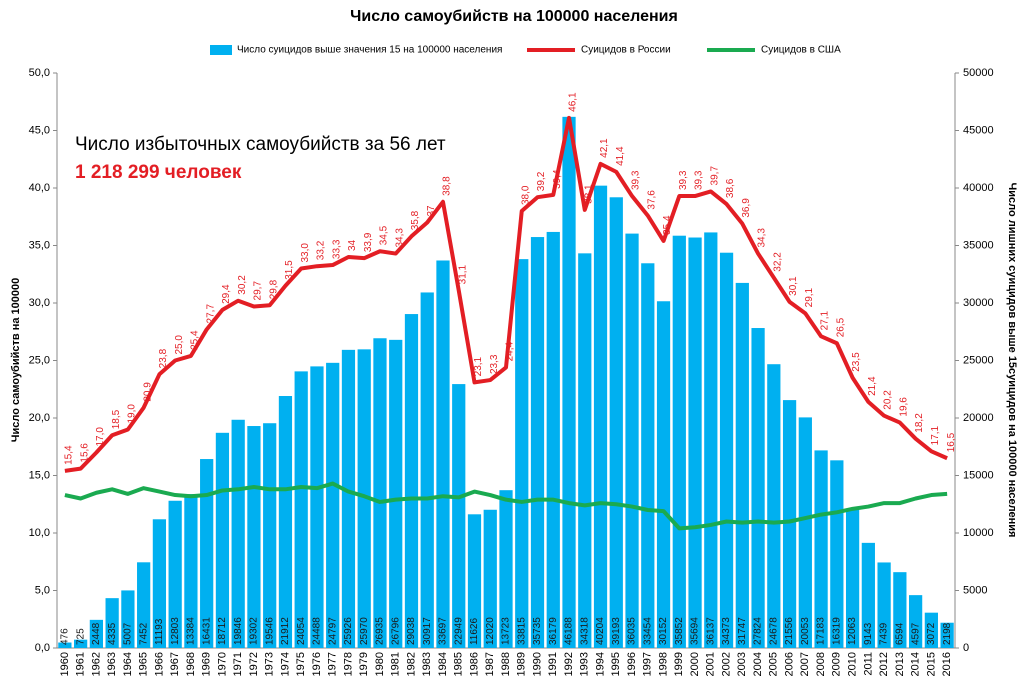  What do you see at coordinates (69, 455) in the screenshot?
I see `data-label: 15,4` at bounding box center [69, 455].